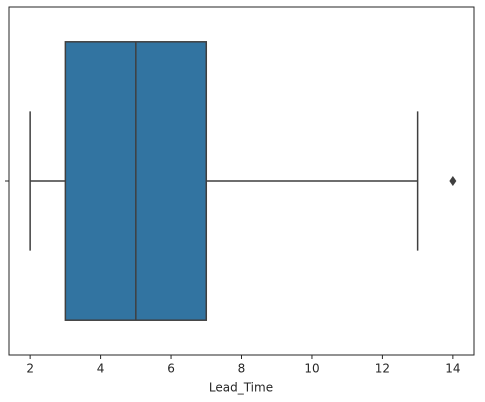 The width and height of the screenshot is (485, 402). I want to click on x-tick-label: 4, so click(101, 369).